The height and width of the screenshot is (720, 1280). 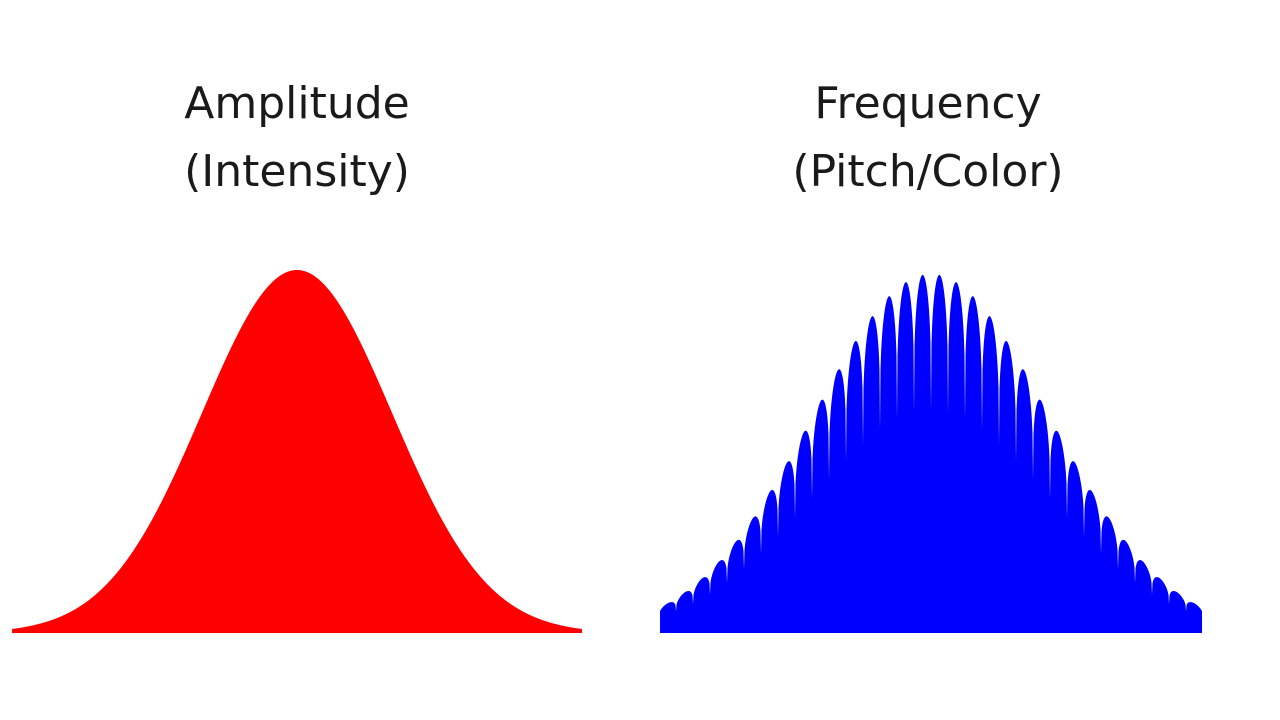 What do you see at coordinates (928, 103) in the screenshot?
I see `frequency-title-line1: Frequency` at bounding box center [928, 103].